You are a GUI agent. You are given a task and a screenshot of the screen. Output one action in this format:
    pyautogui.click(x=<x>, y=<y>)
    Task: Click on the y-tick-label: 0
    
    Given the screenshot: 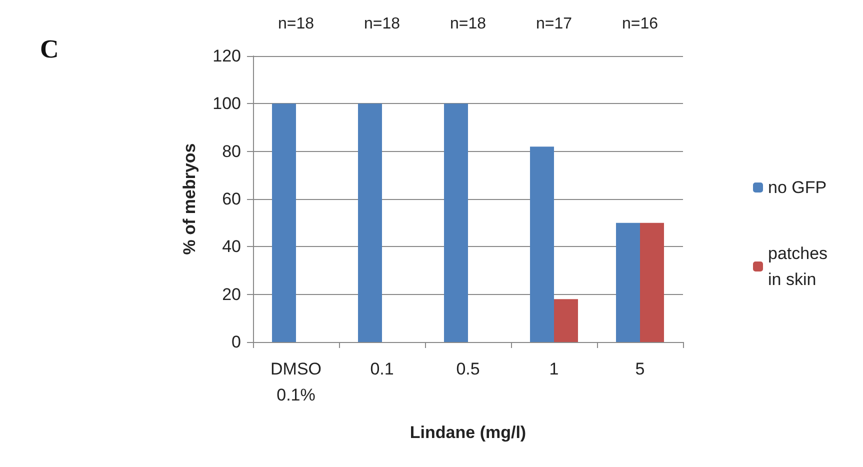 What is the action you would take?
    pyautogui.click(x=236, y=342)
    